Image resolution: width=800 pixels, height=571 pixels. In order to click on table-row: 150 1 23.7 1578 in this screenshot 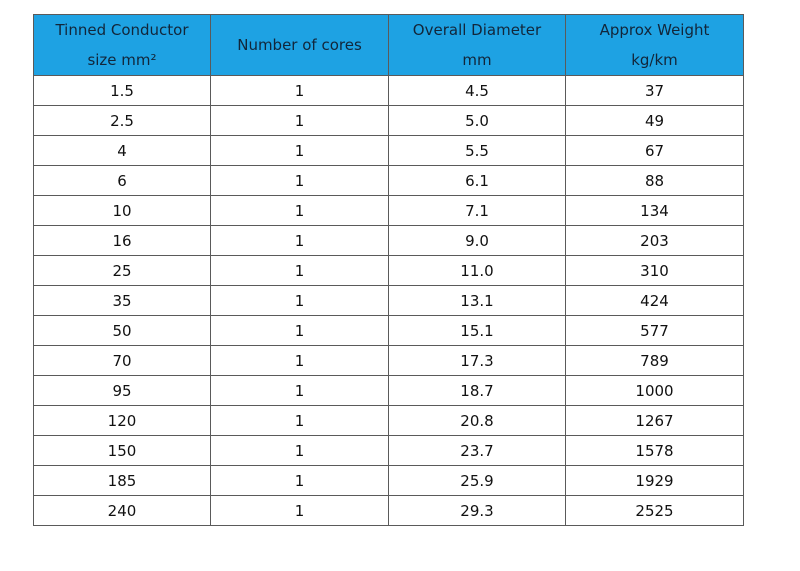, I will do `click(388, 450)`.